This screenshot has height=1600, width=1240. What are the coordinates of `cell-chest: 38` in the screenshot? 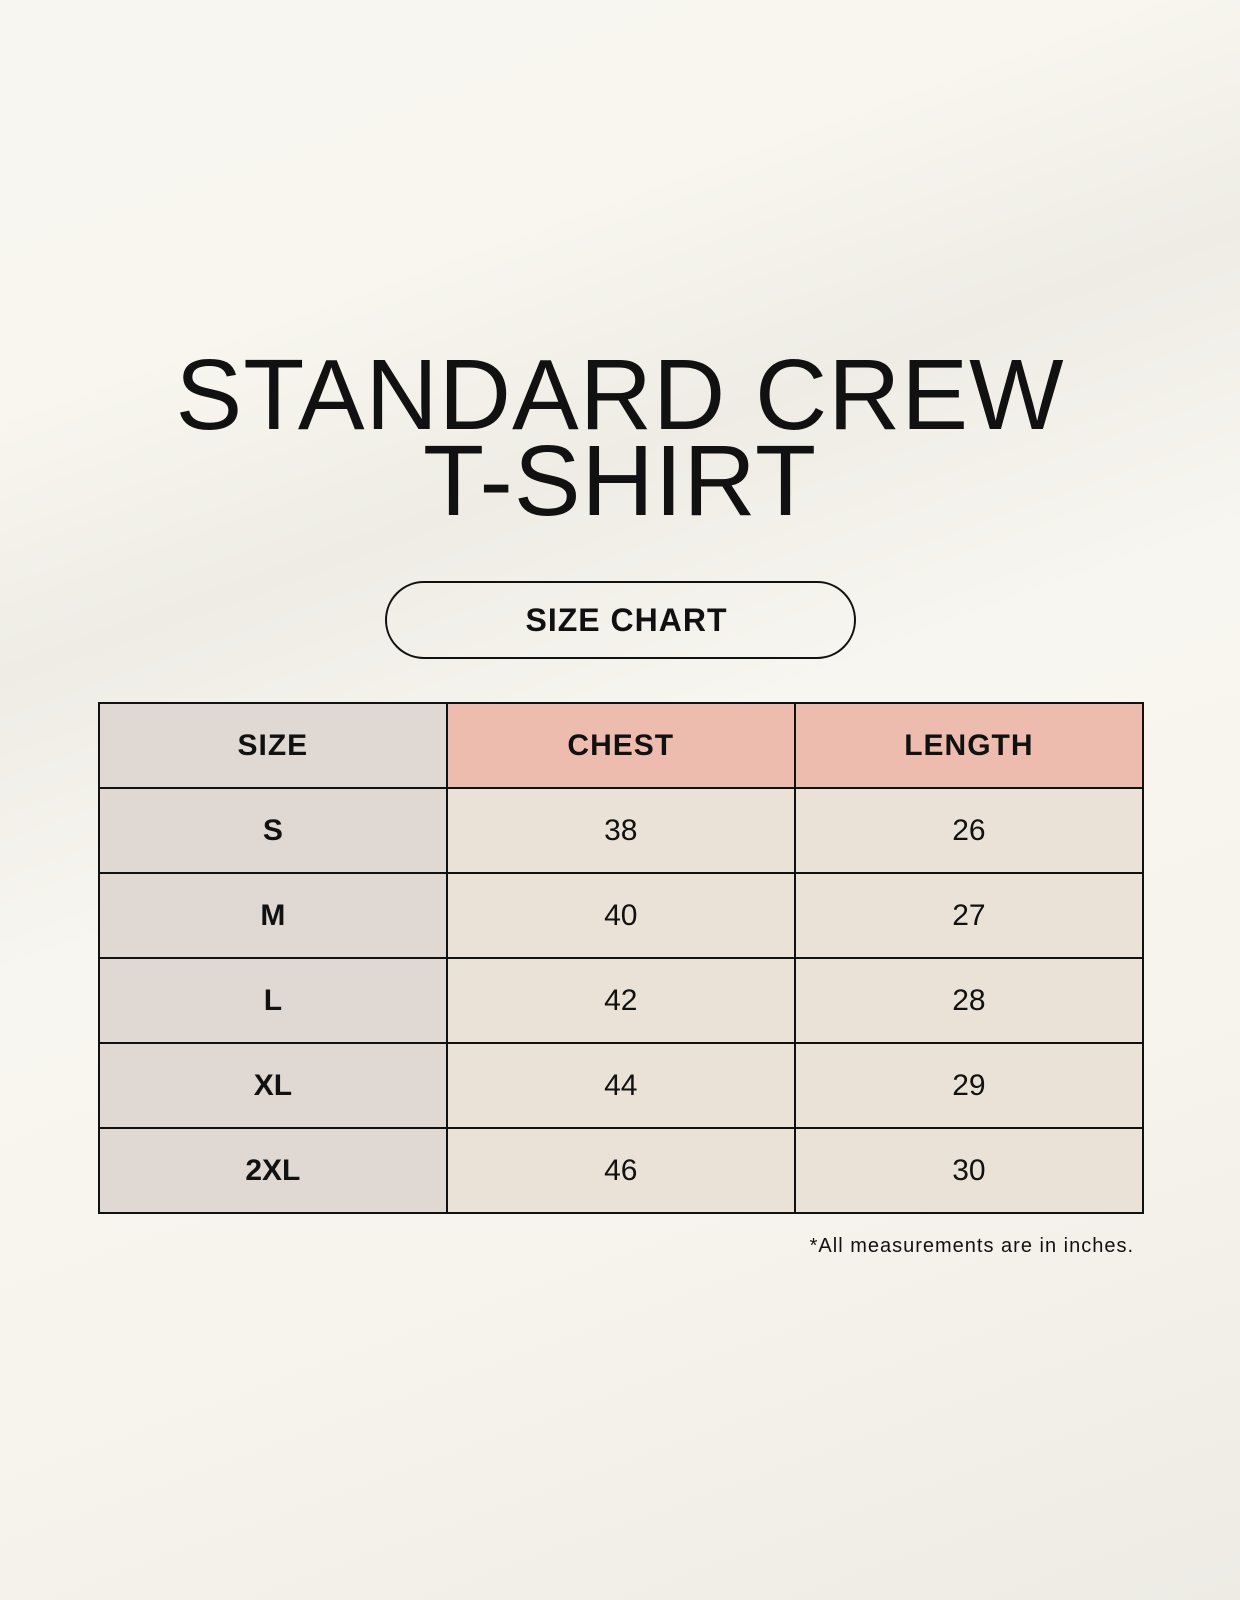 It's located at (620, 830).